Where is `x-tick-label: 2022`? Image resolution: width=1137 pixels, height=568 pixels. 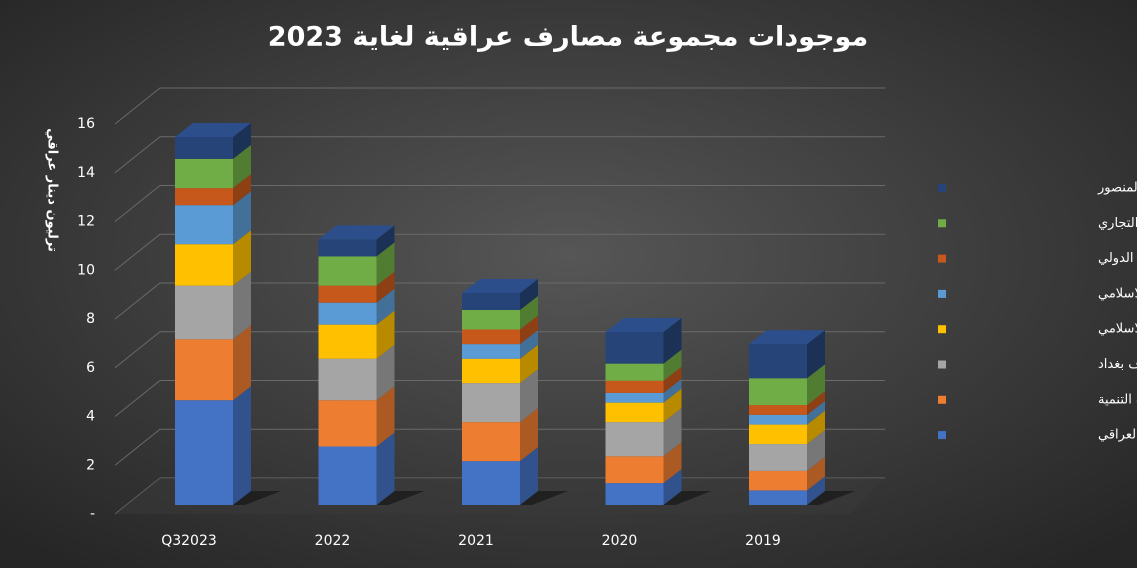 x-tick-label: 2022 is located at coordinates (333, 541).